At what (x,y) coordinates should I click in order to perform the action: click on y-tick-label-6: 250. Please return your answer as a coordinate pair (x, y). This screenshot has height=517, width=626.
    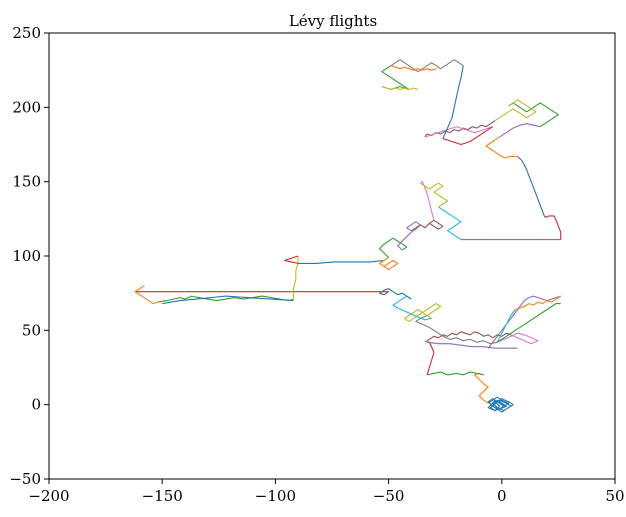
    Looking at the image, I should click on (26, 33).